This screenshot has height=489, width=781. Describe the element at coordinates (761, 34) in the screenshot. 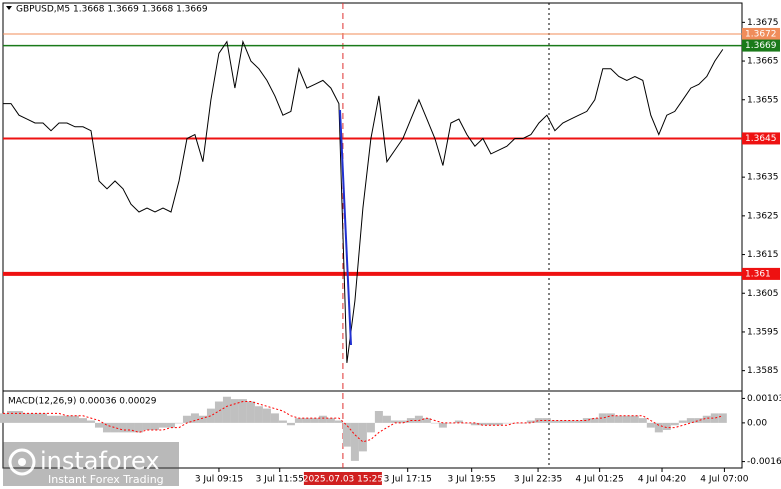

I see `level-label: 1.3672` at that location.